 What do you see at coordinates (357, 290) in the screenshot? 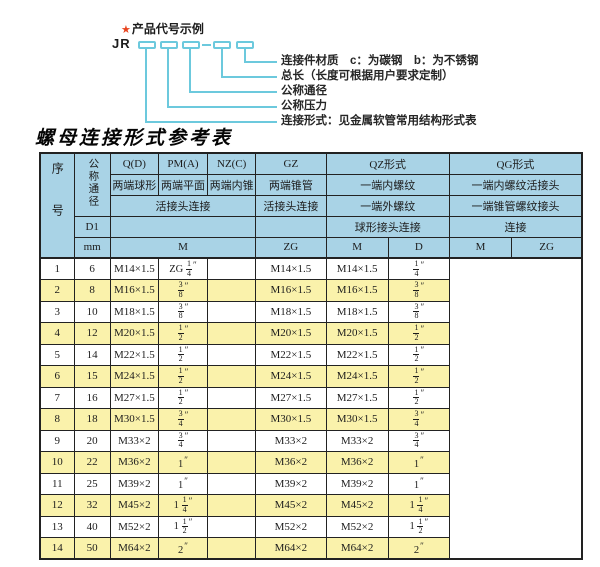
I see `cell-qg-m: M16×1.5` at bounding box center [357, 290].